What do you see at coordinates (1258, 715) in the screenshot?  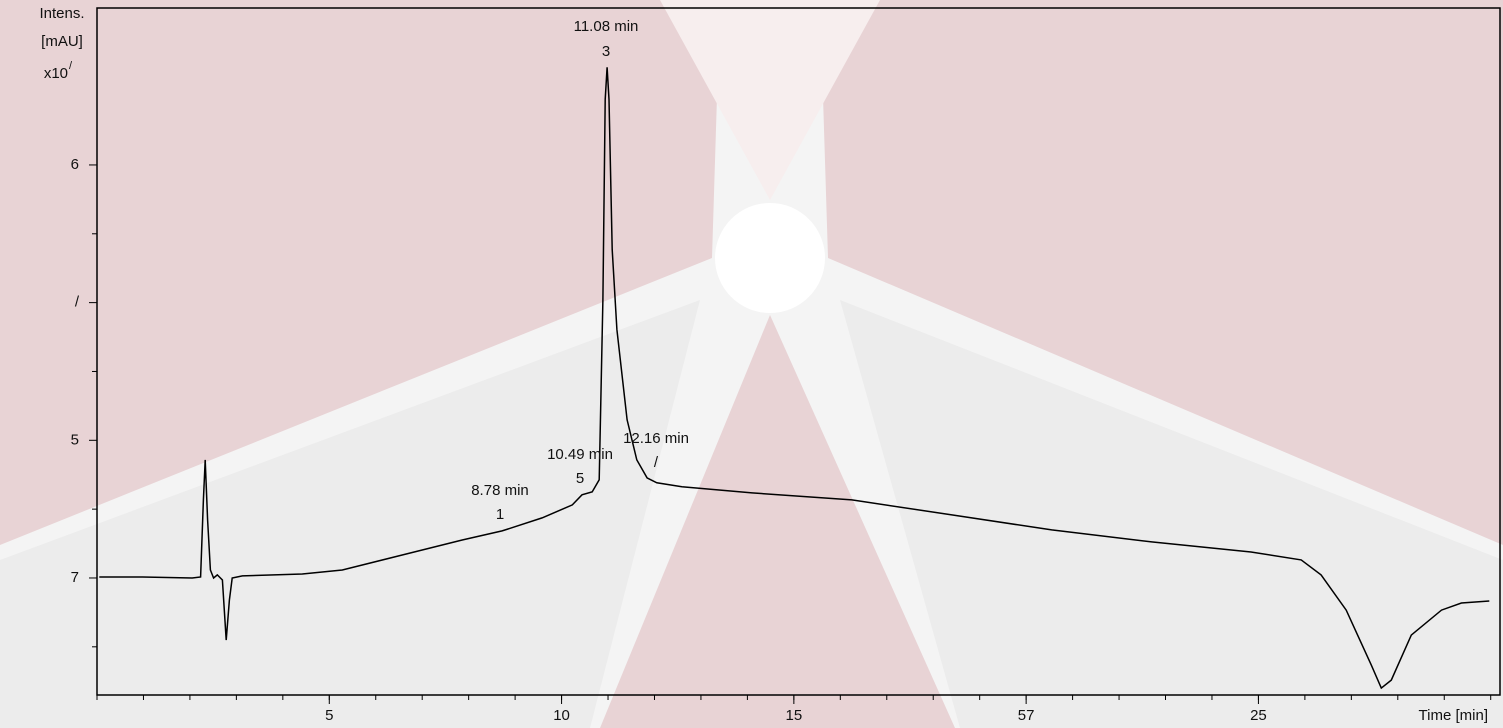 I see `x-tick-label: 25` at bounding box center [1258, 715].